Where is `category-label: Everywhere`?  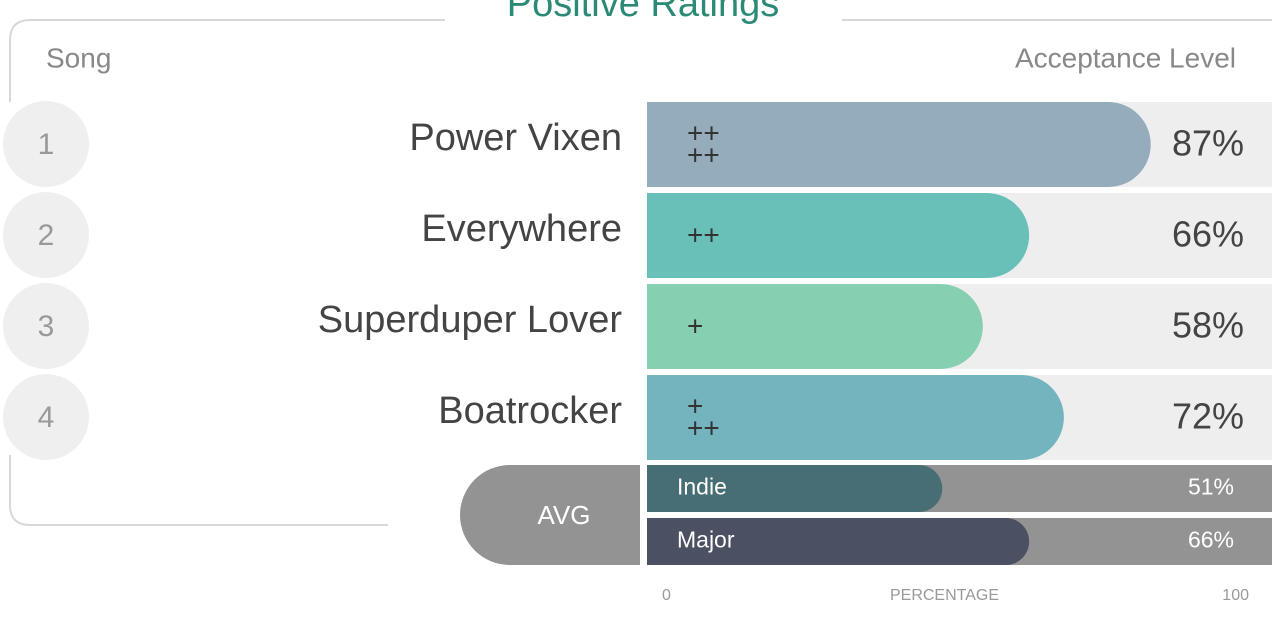 category-label: Everywhere is located at coordinates (521, 229).